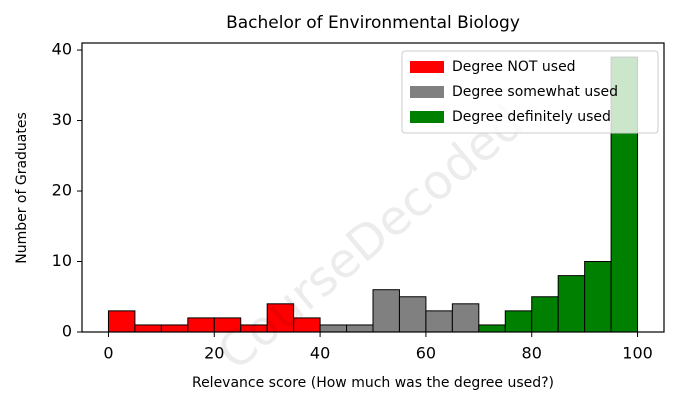 Image resolution: width=678 pixels, height=408 pixels. I want to click on legend-label: Degree NOT used, so click(514, 67).